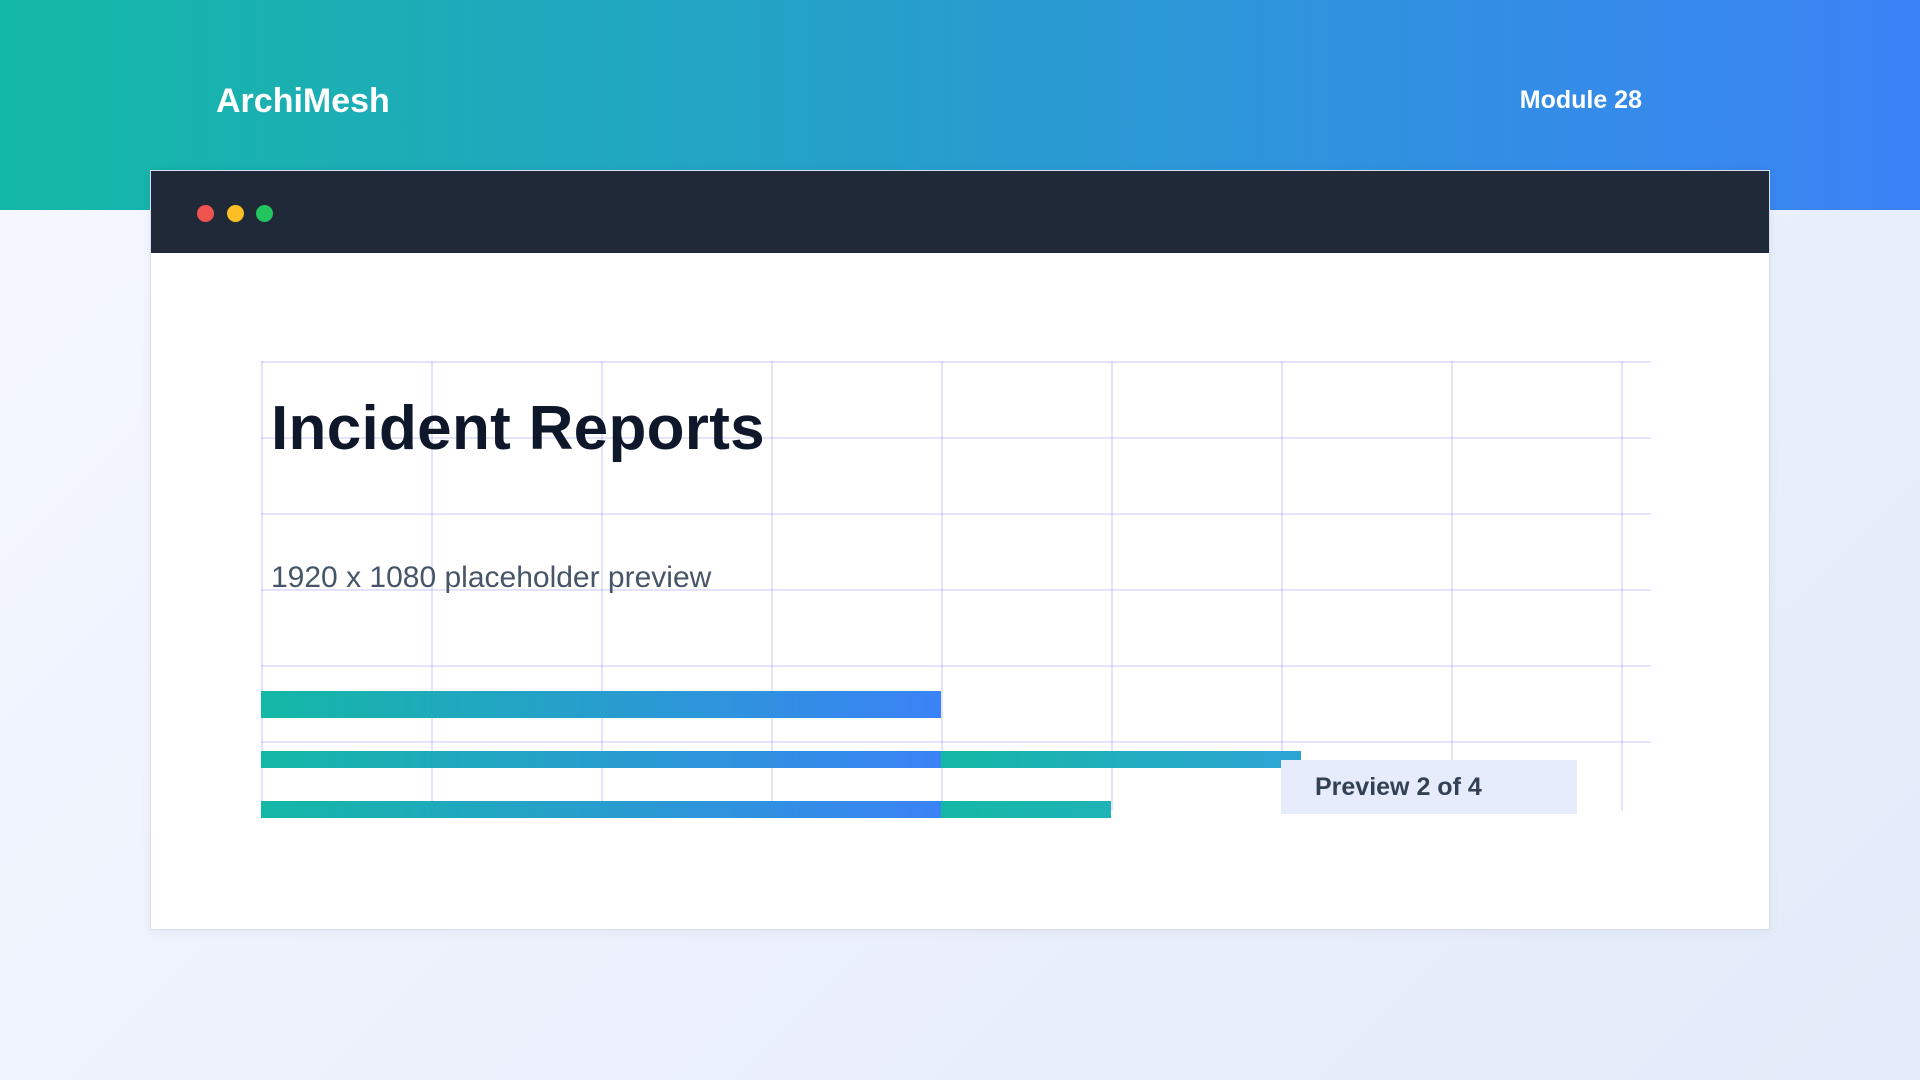  What do you see at coordinates (235, 213) in the screenshot?
I see `minimize-window-dot-icon` at bounding box center [235, 213].